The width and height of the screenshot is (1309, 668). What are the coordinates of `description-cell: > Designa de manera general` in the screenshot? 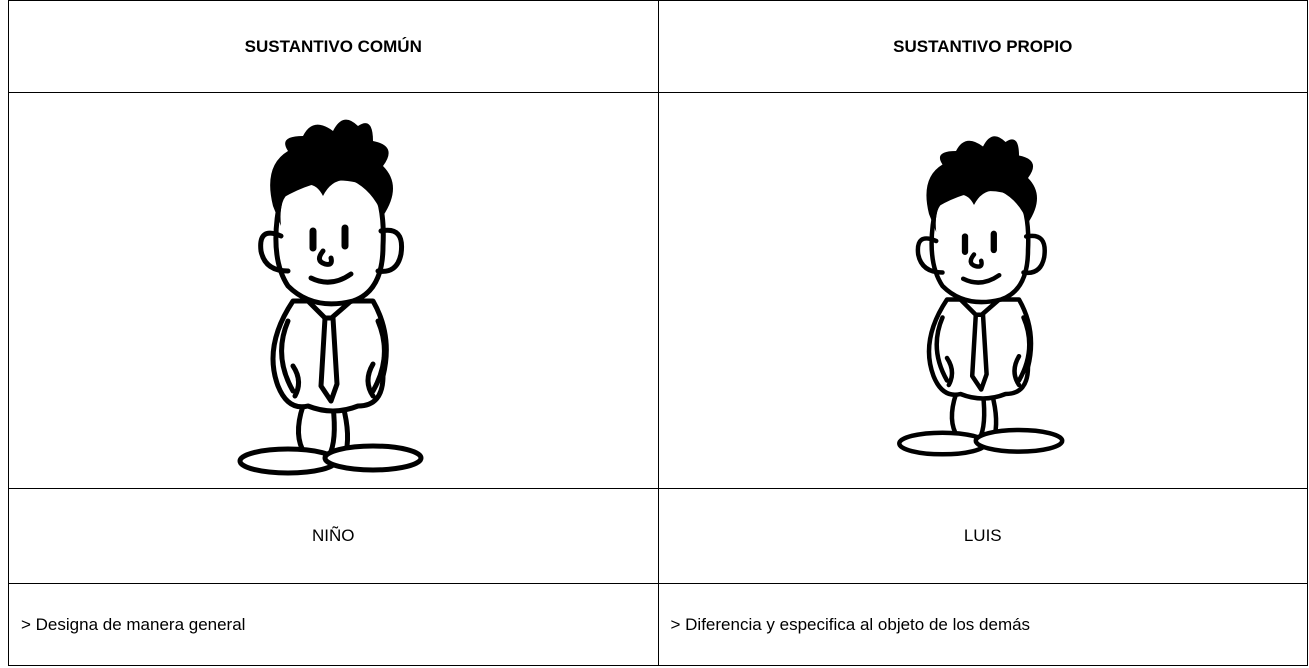 It's located at (333, 624).